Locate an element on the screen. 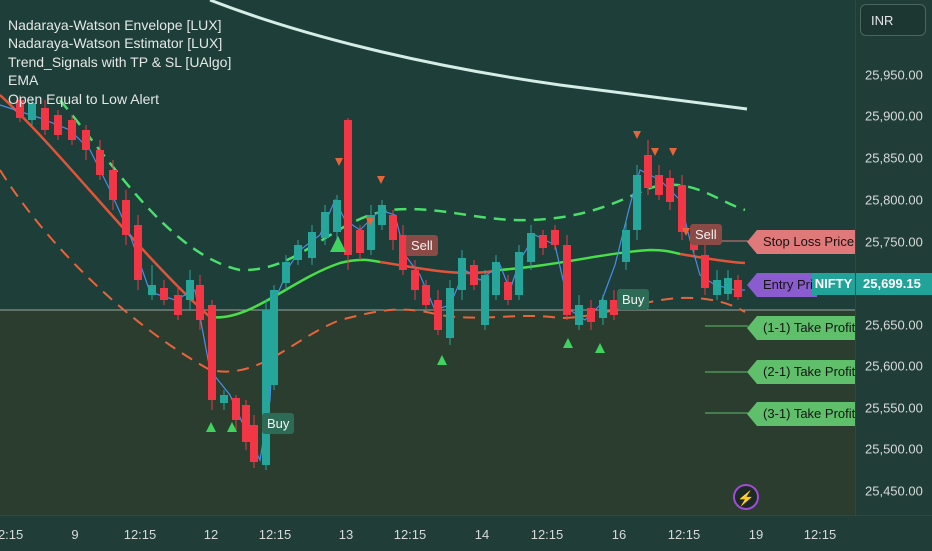  time-tick: 19 is located at coordinates (756, 534).